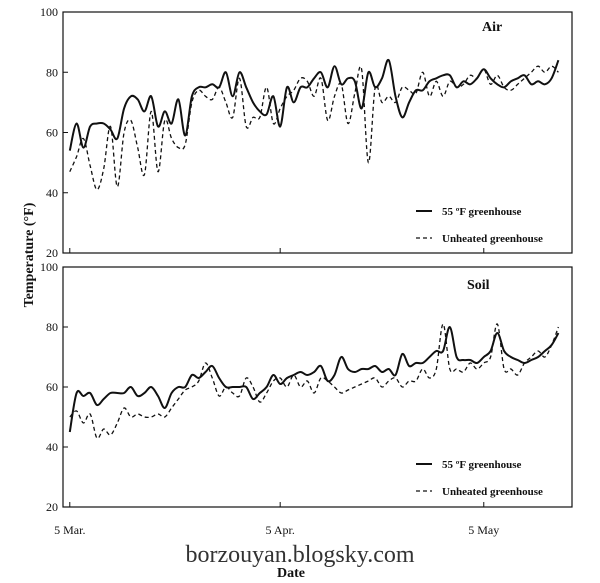  What do you see at coordinates (52, 72) in the screenshot?
I see `air-y-tick-label: 80` at bounding box center [52, 72].